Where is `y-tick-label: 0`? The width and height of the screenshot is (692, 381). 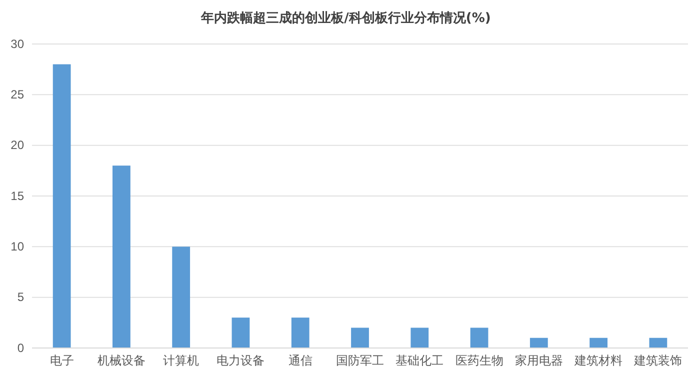
y-tick-label: 0 is located at coordinates (20, 347).